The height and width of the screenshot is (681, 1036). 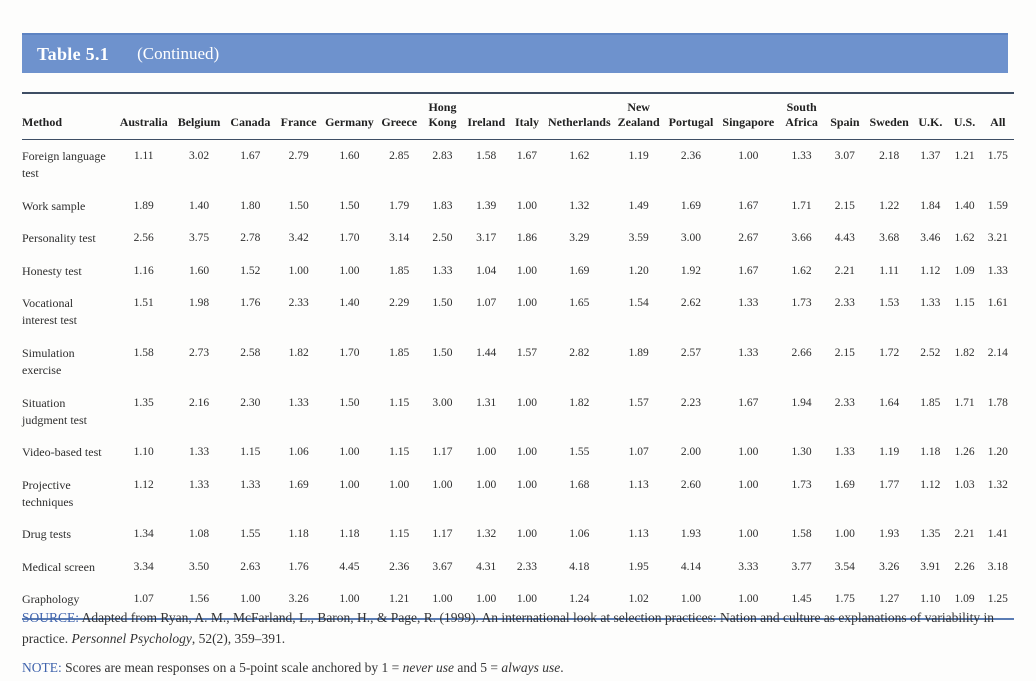 What do you see at coordinates (691, 601) in the screenshot?
I see `value-cell-portugal: 1.00` at bounding box center [691, 601].